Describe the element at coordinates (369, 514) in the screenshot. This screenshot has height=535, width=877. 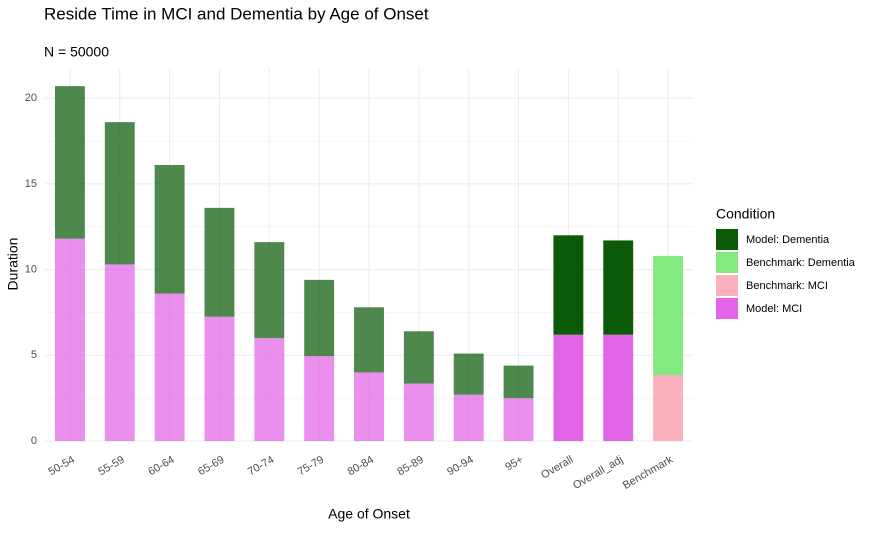
I see `x-axis-title: Age of Onset` at that location.